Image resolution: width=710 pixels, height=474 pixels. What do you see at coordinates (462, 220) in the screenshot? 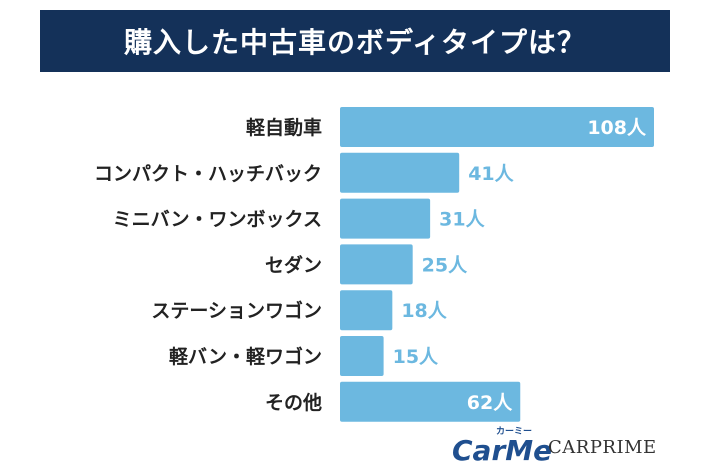
I see `value-label-2: 31人` at bounding box center [462, 220].